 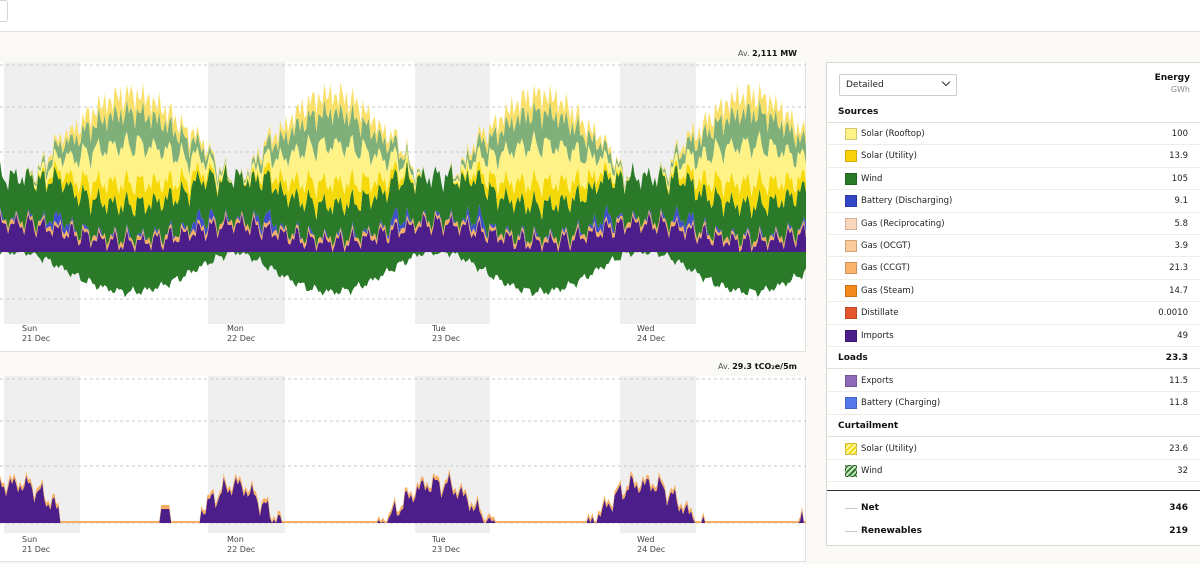 What do you see at coordinates (36, 544) in the screenshot?
I see `em-day-label-sun: Sun 21 Dec` at bounding box center [36, 544].